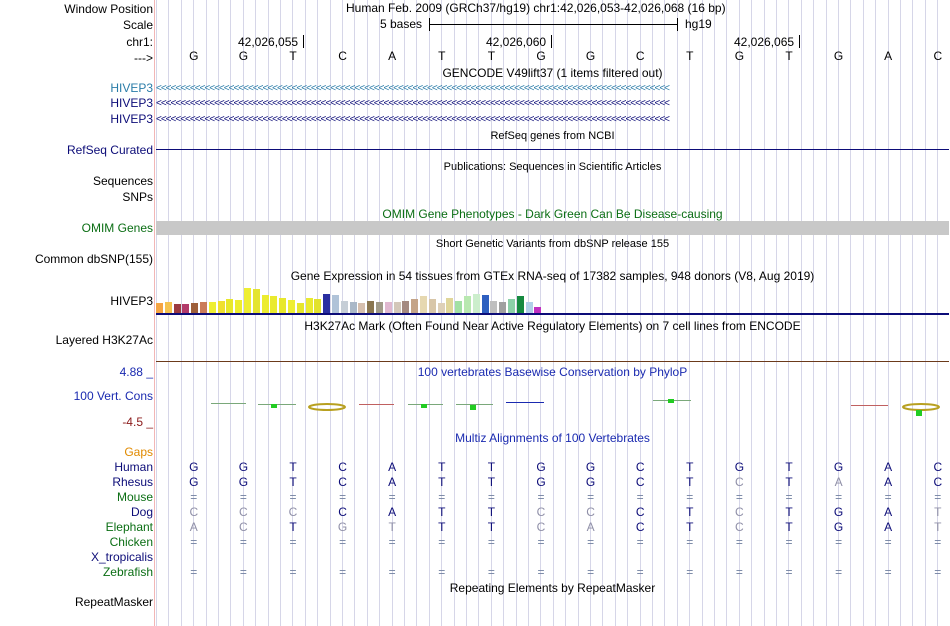 The image size is (950, 626). What do you see at coordinates (552, 136) in the screenshot?
I see `refseq-track-title: RefSeq genes from NCBI` at bounding box center [552, 136].